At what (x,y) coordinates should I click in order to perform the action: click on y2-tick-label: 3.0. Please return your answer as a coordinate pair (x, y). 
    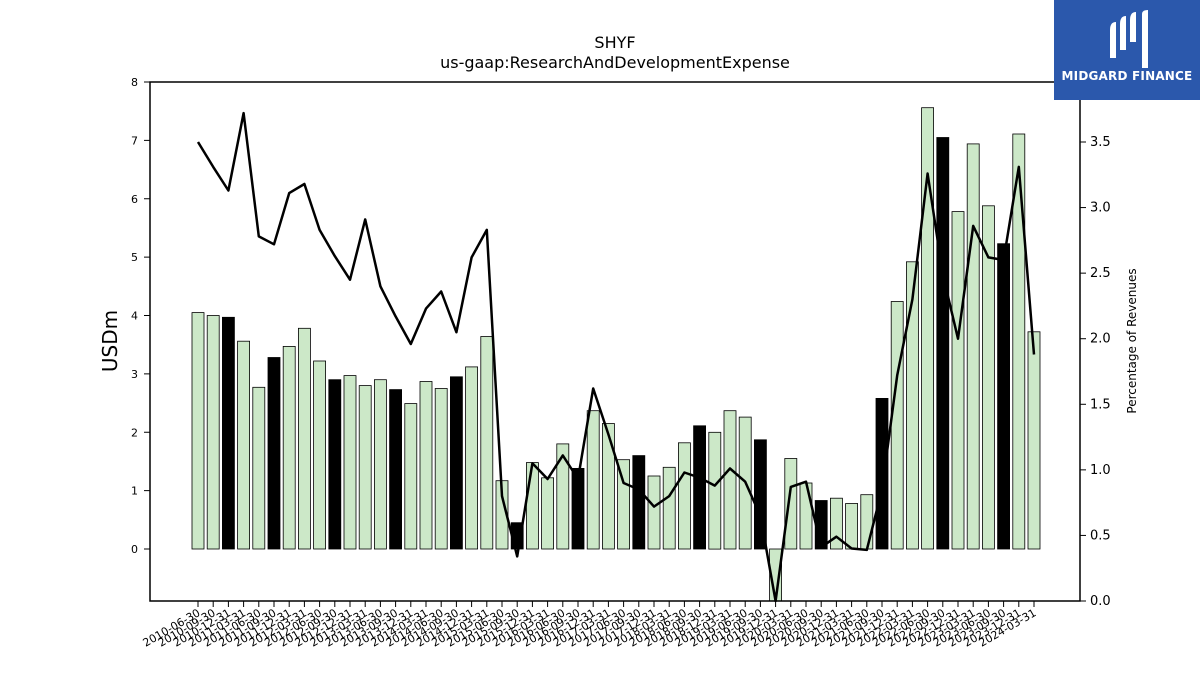
    Looking at the image, I should click on (1100, 208).